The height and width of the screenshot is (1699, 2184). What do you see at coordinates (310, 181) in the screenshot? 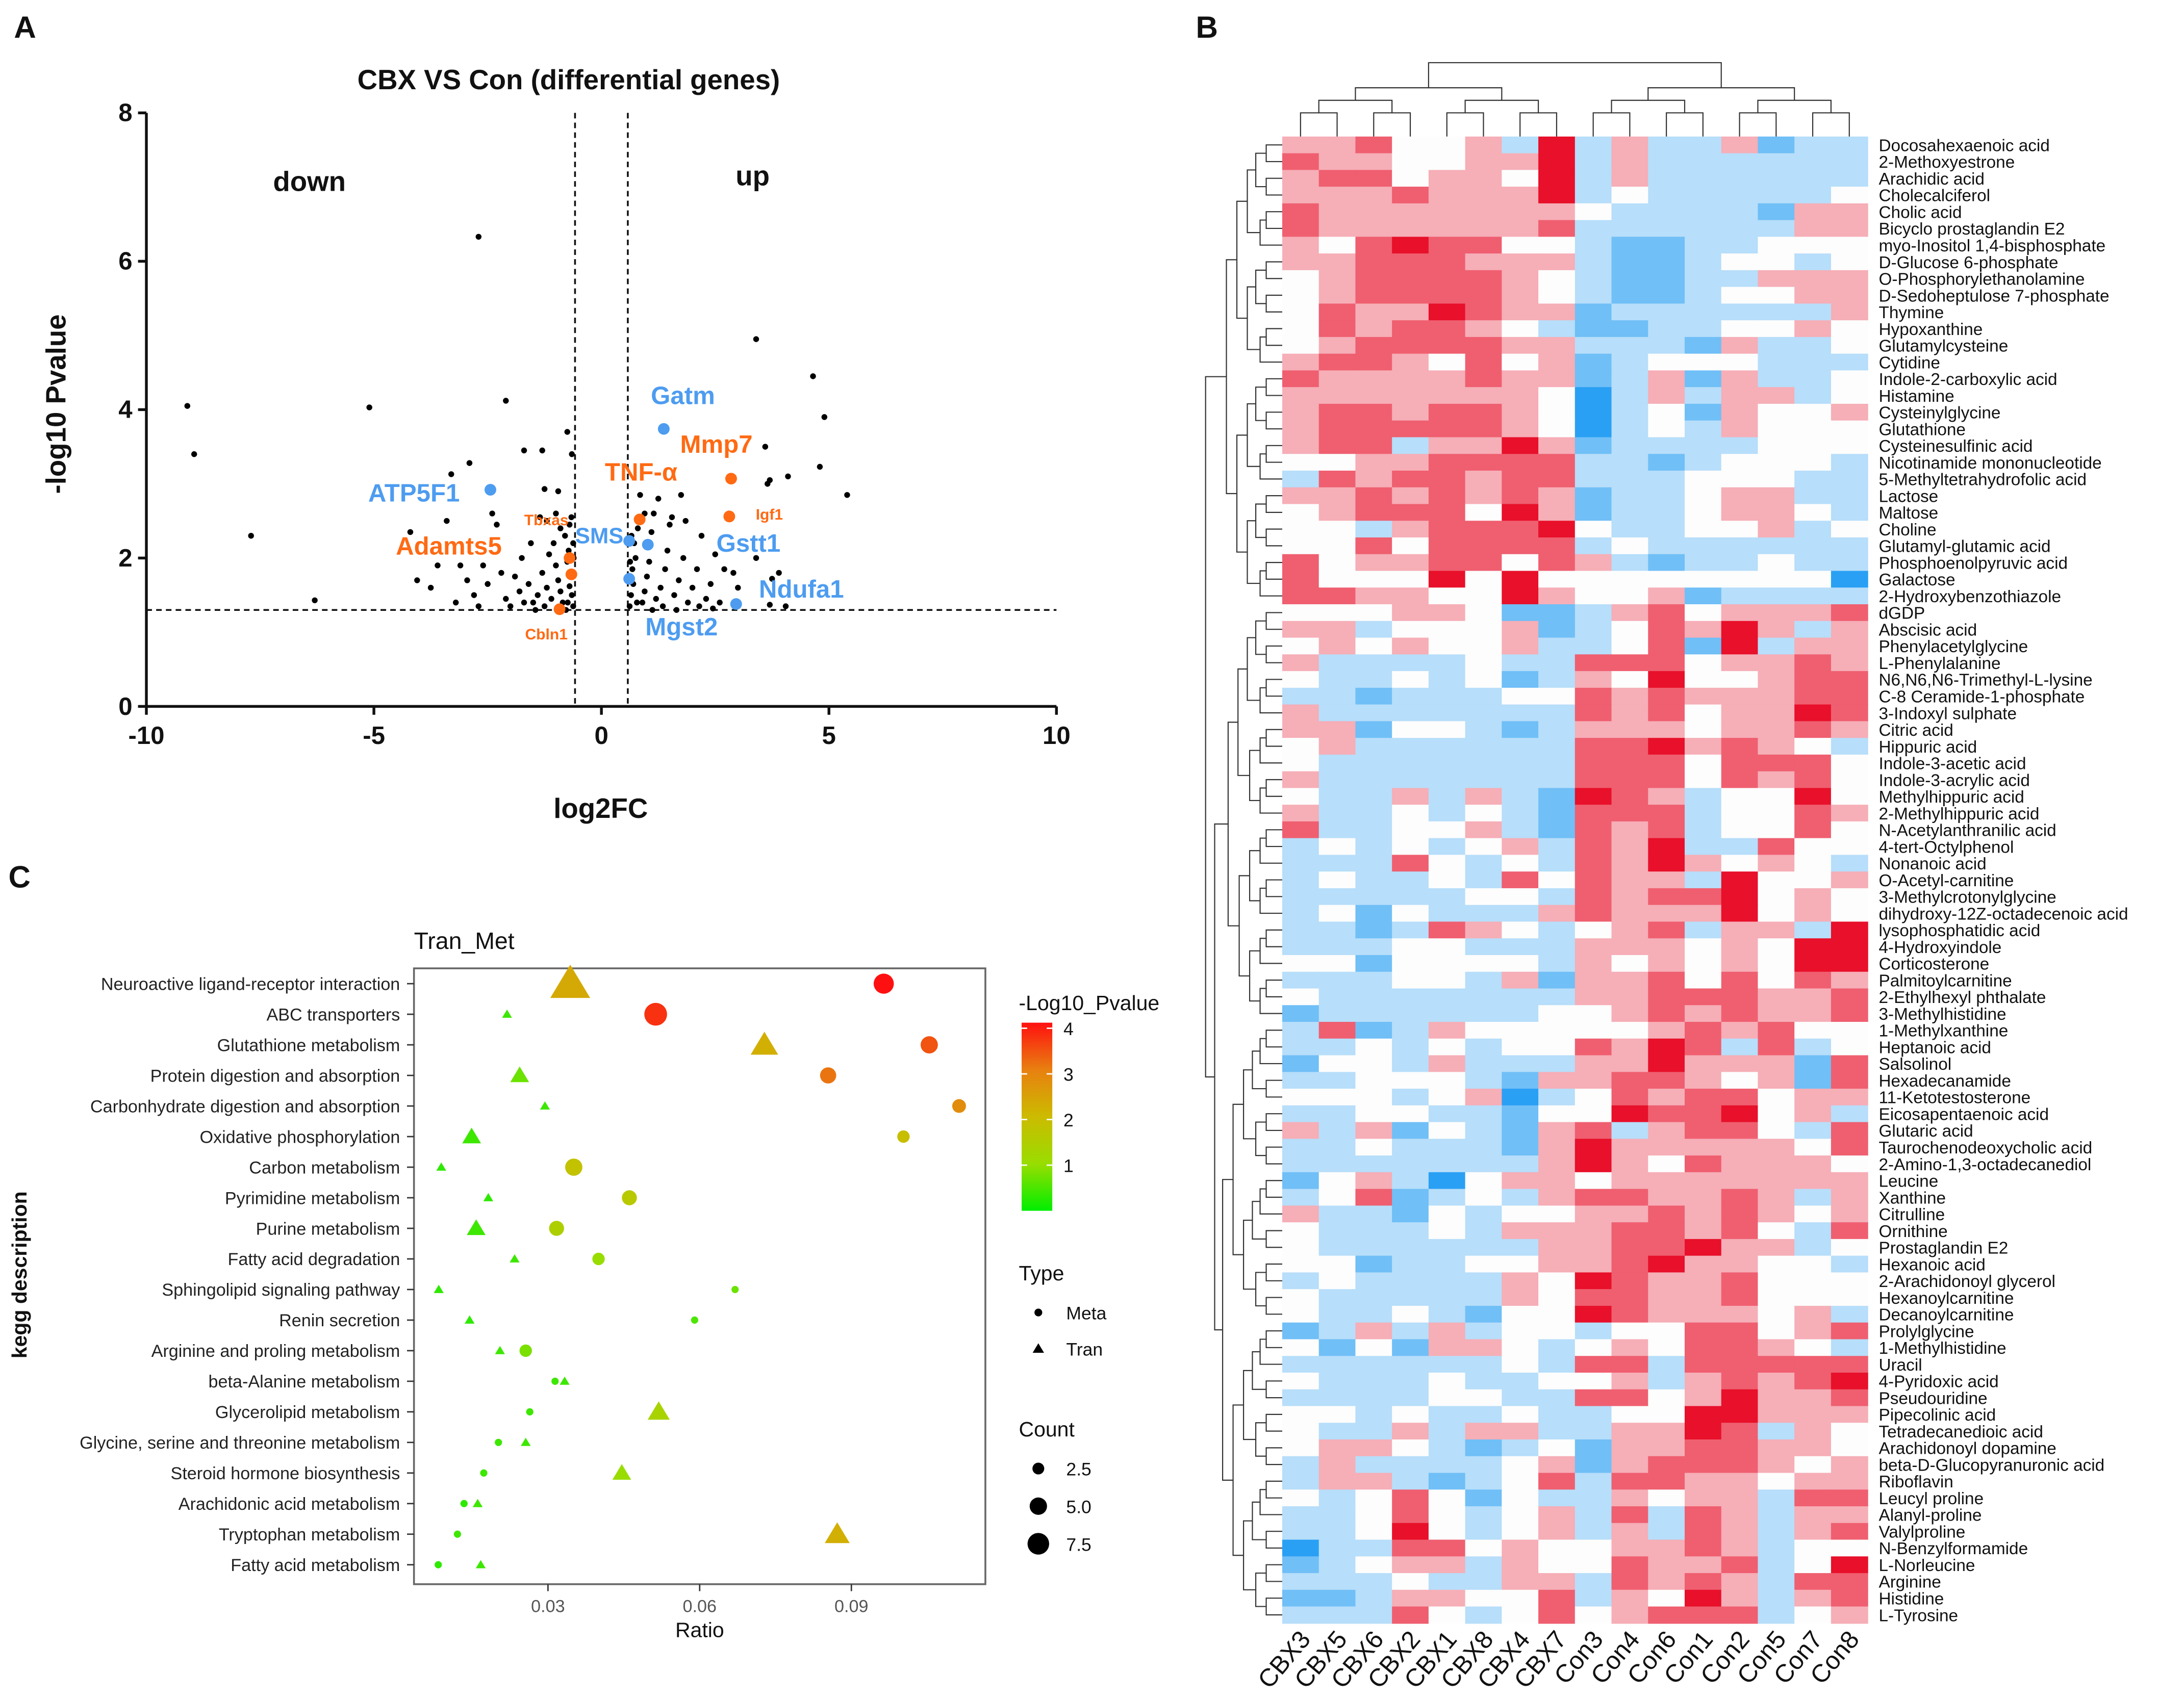
I see `region-label-down: down` at bounding box center [310, 181].